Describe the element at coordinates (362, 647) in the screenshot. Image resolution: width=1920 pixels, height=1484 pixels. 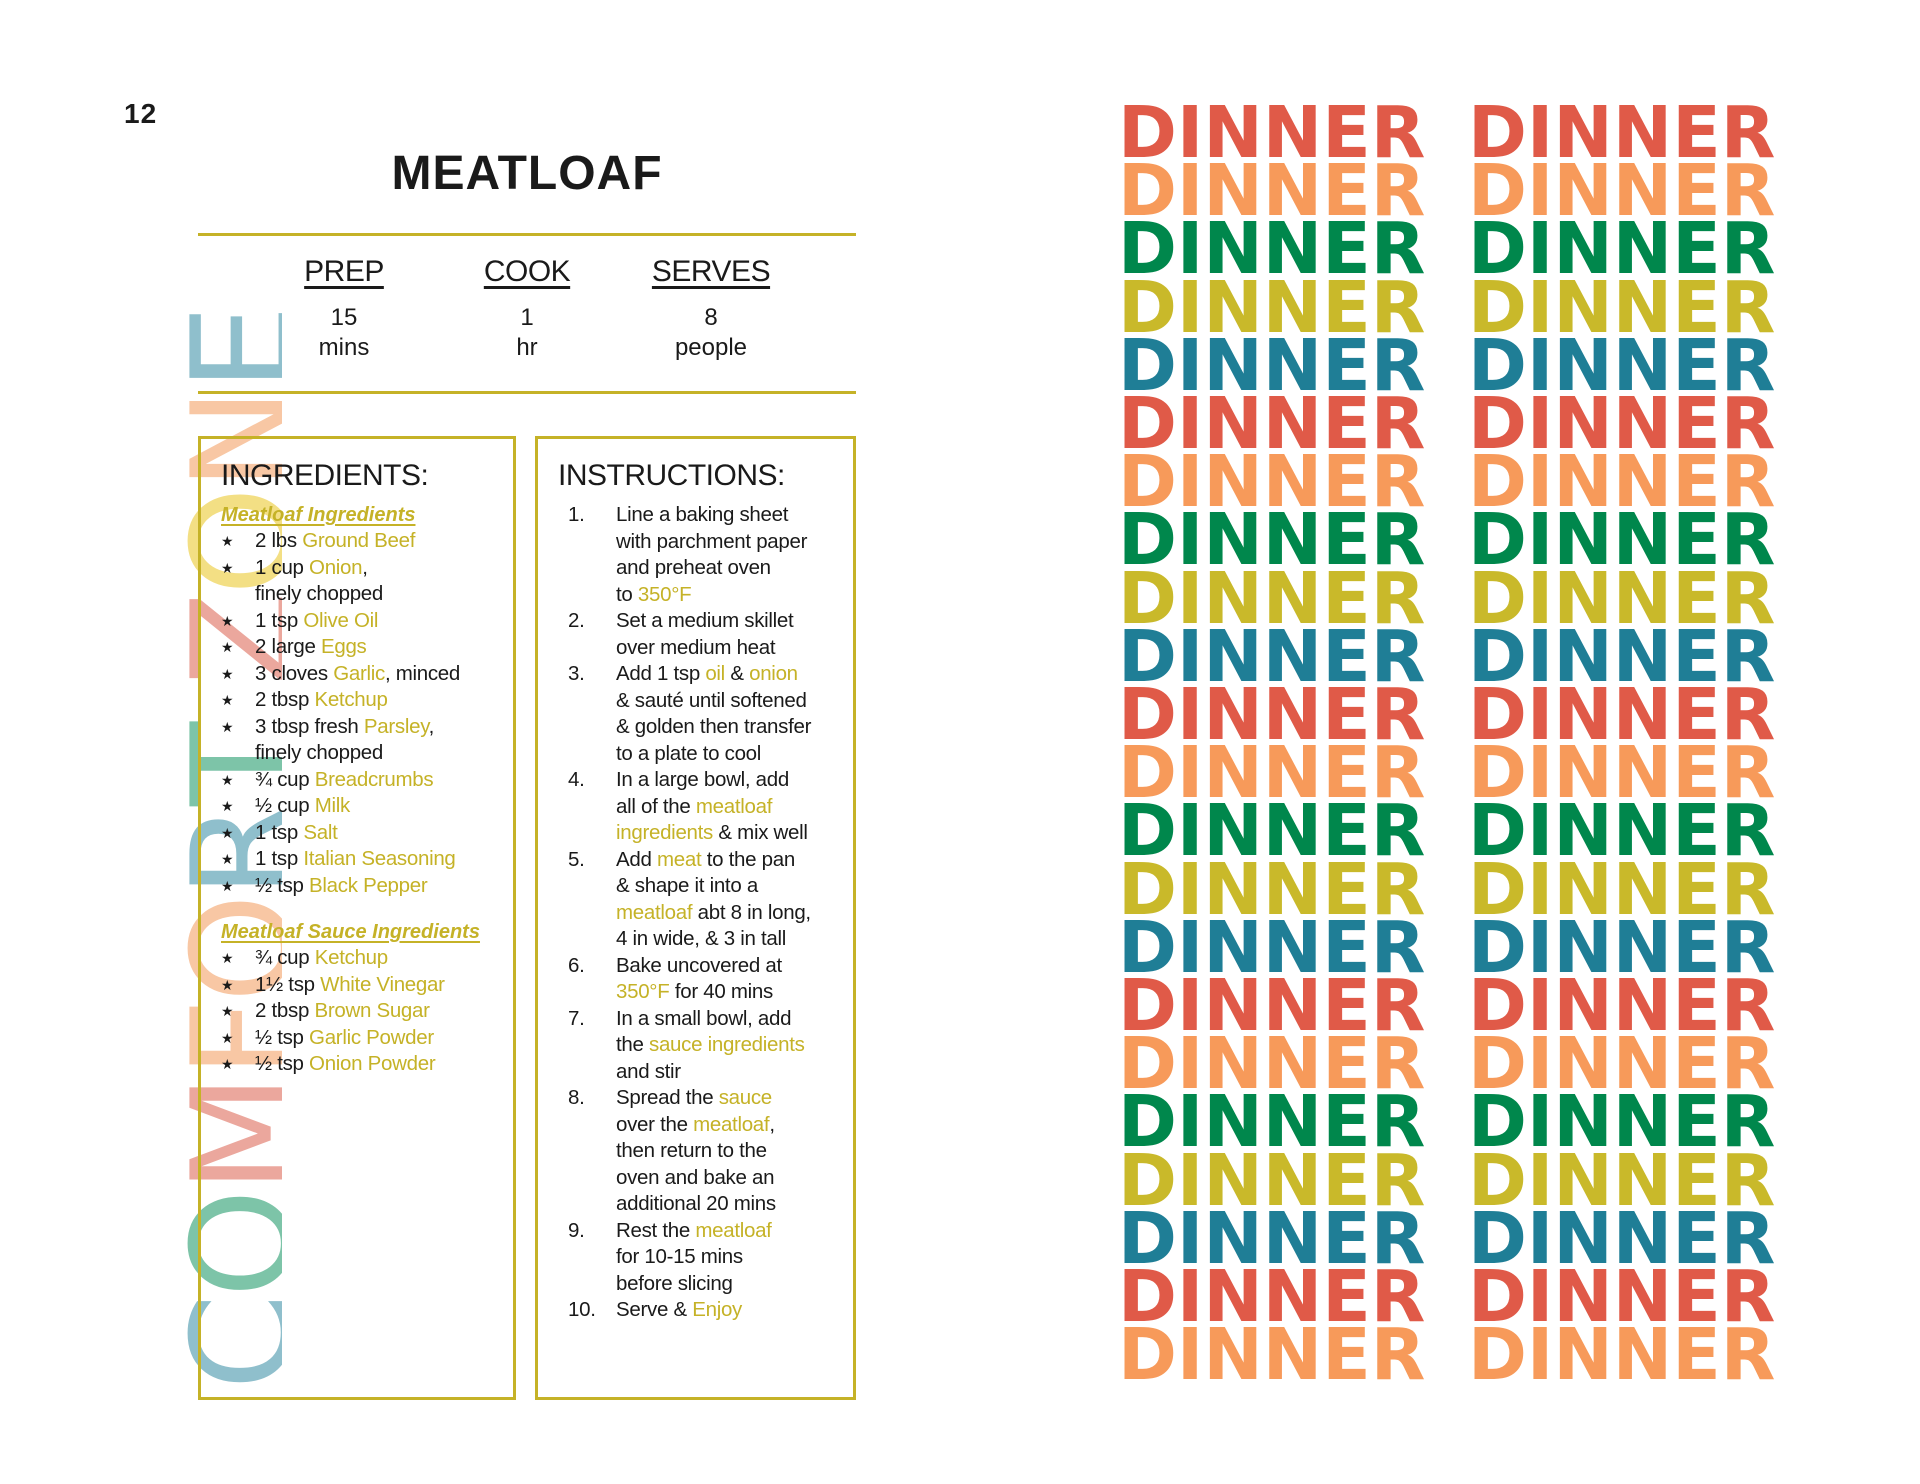
I see `ingredient-item: ★ 2 large Eggs` at that location.